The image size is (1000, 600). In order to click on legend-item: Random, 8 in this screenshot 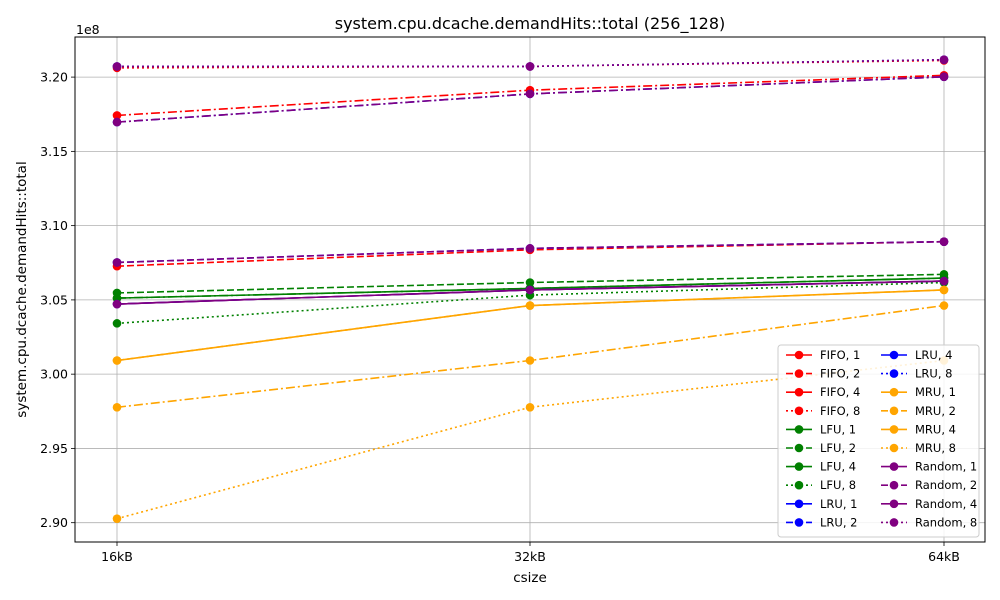, I will do `click(929, 522)`.